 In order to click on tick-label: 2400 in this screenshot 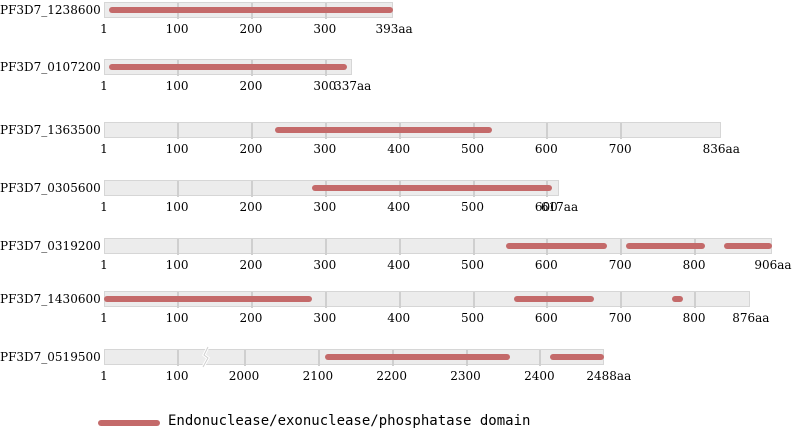, I will do `click(539, 376)`.